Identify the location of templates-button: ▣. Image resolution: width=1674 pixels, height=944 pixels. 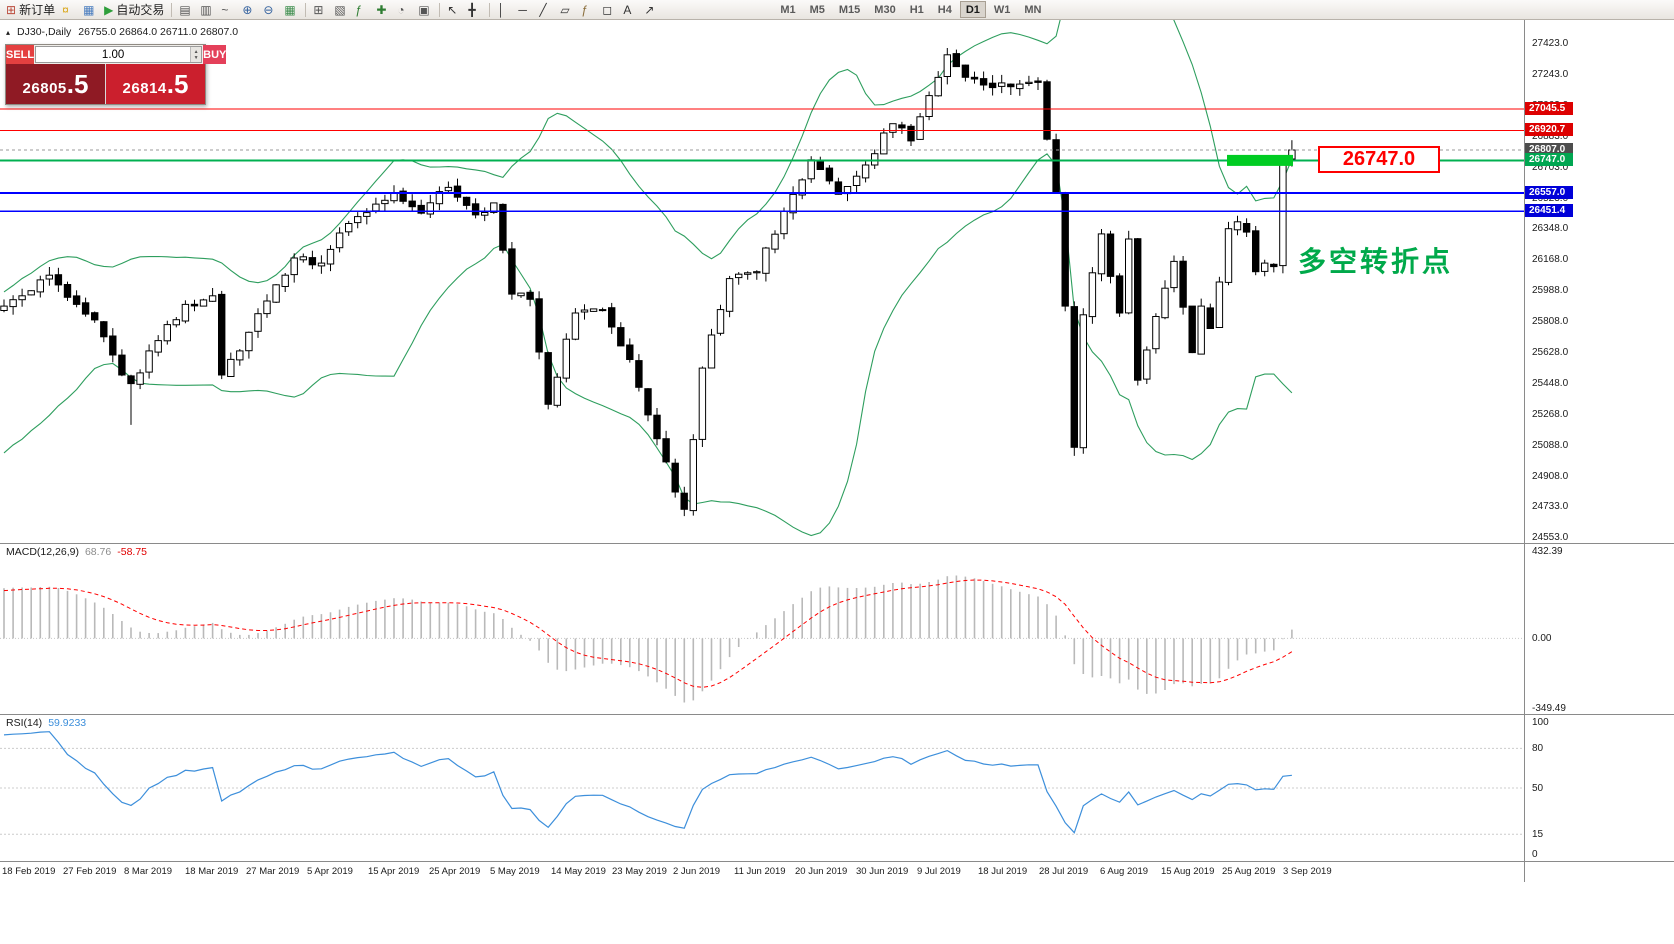
(425, 10).